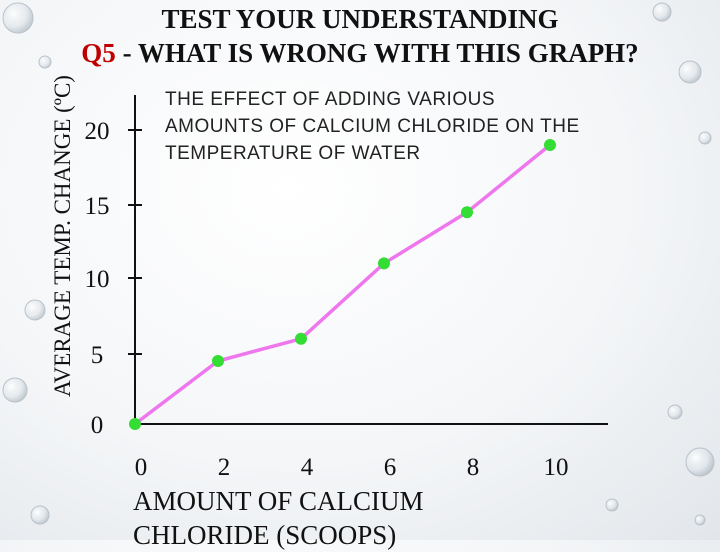  What do you see at coordinates (293, 153) in the screenshot?
I see `chart-title-line: TEMPERATURE OF WATER` at bounding box center [293, 153].